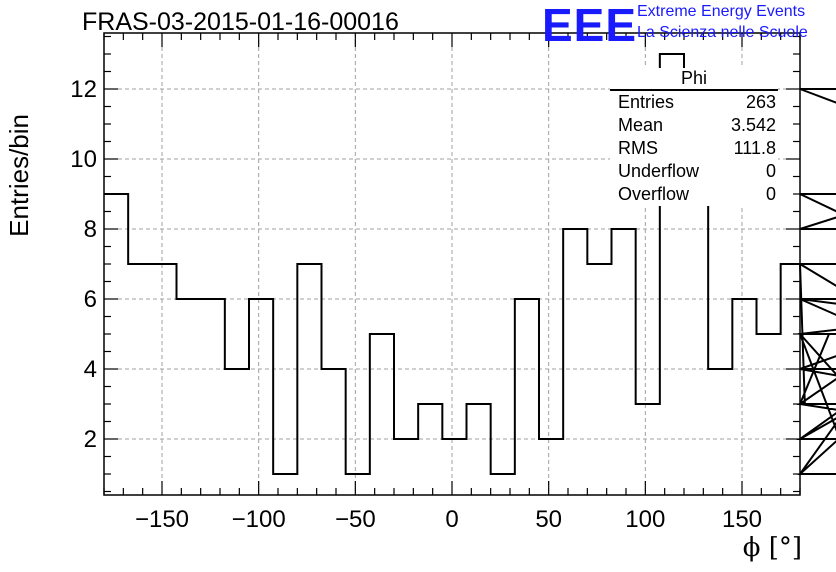 Image resolution: width=836 pixels, height=572 pixels. Describe the element at coordinates (694, 125) in the screenshot. I see `stats-row: Mean 3.542` at that location.